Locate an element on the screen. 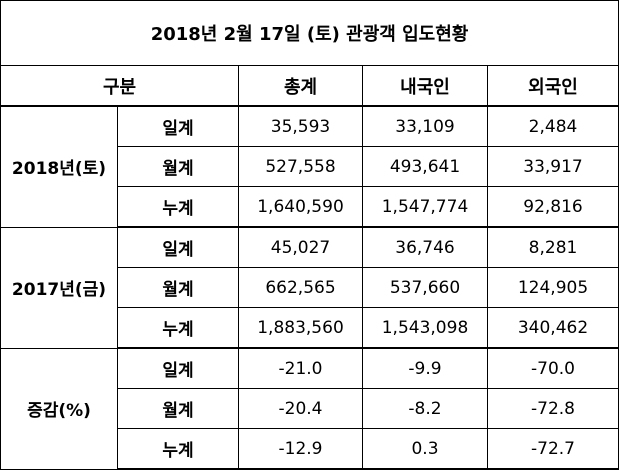 The image size is (619, 470). table-row: 월계 527,558 493,641 33,917 is located at coordinates (310, 166).